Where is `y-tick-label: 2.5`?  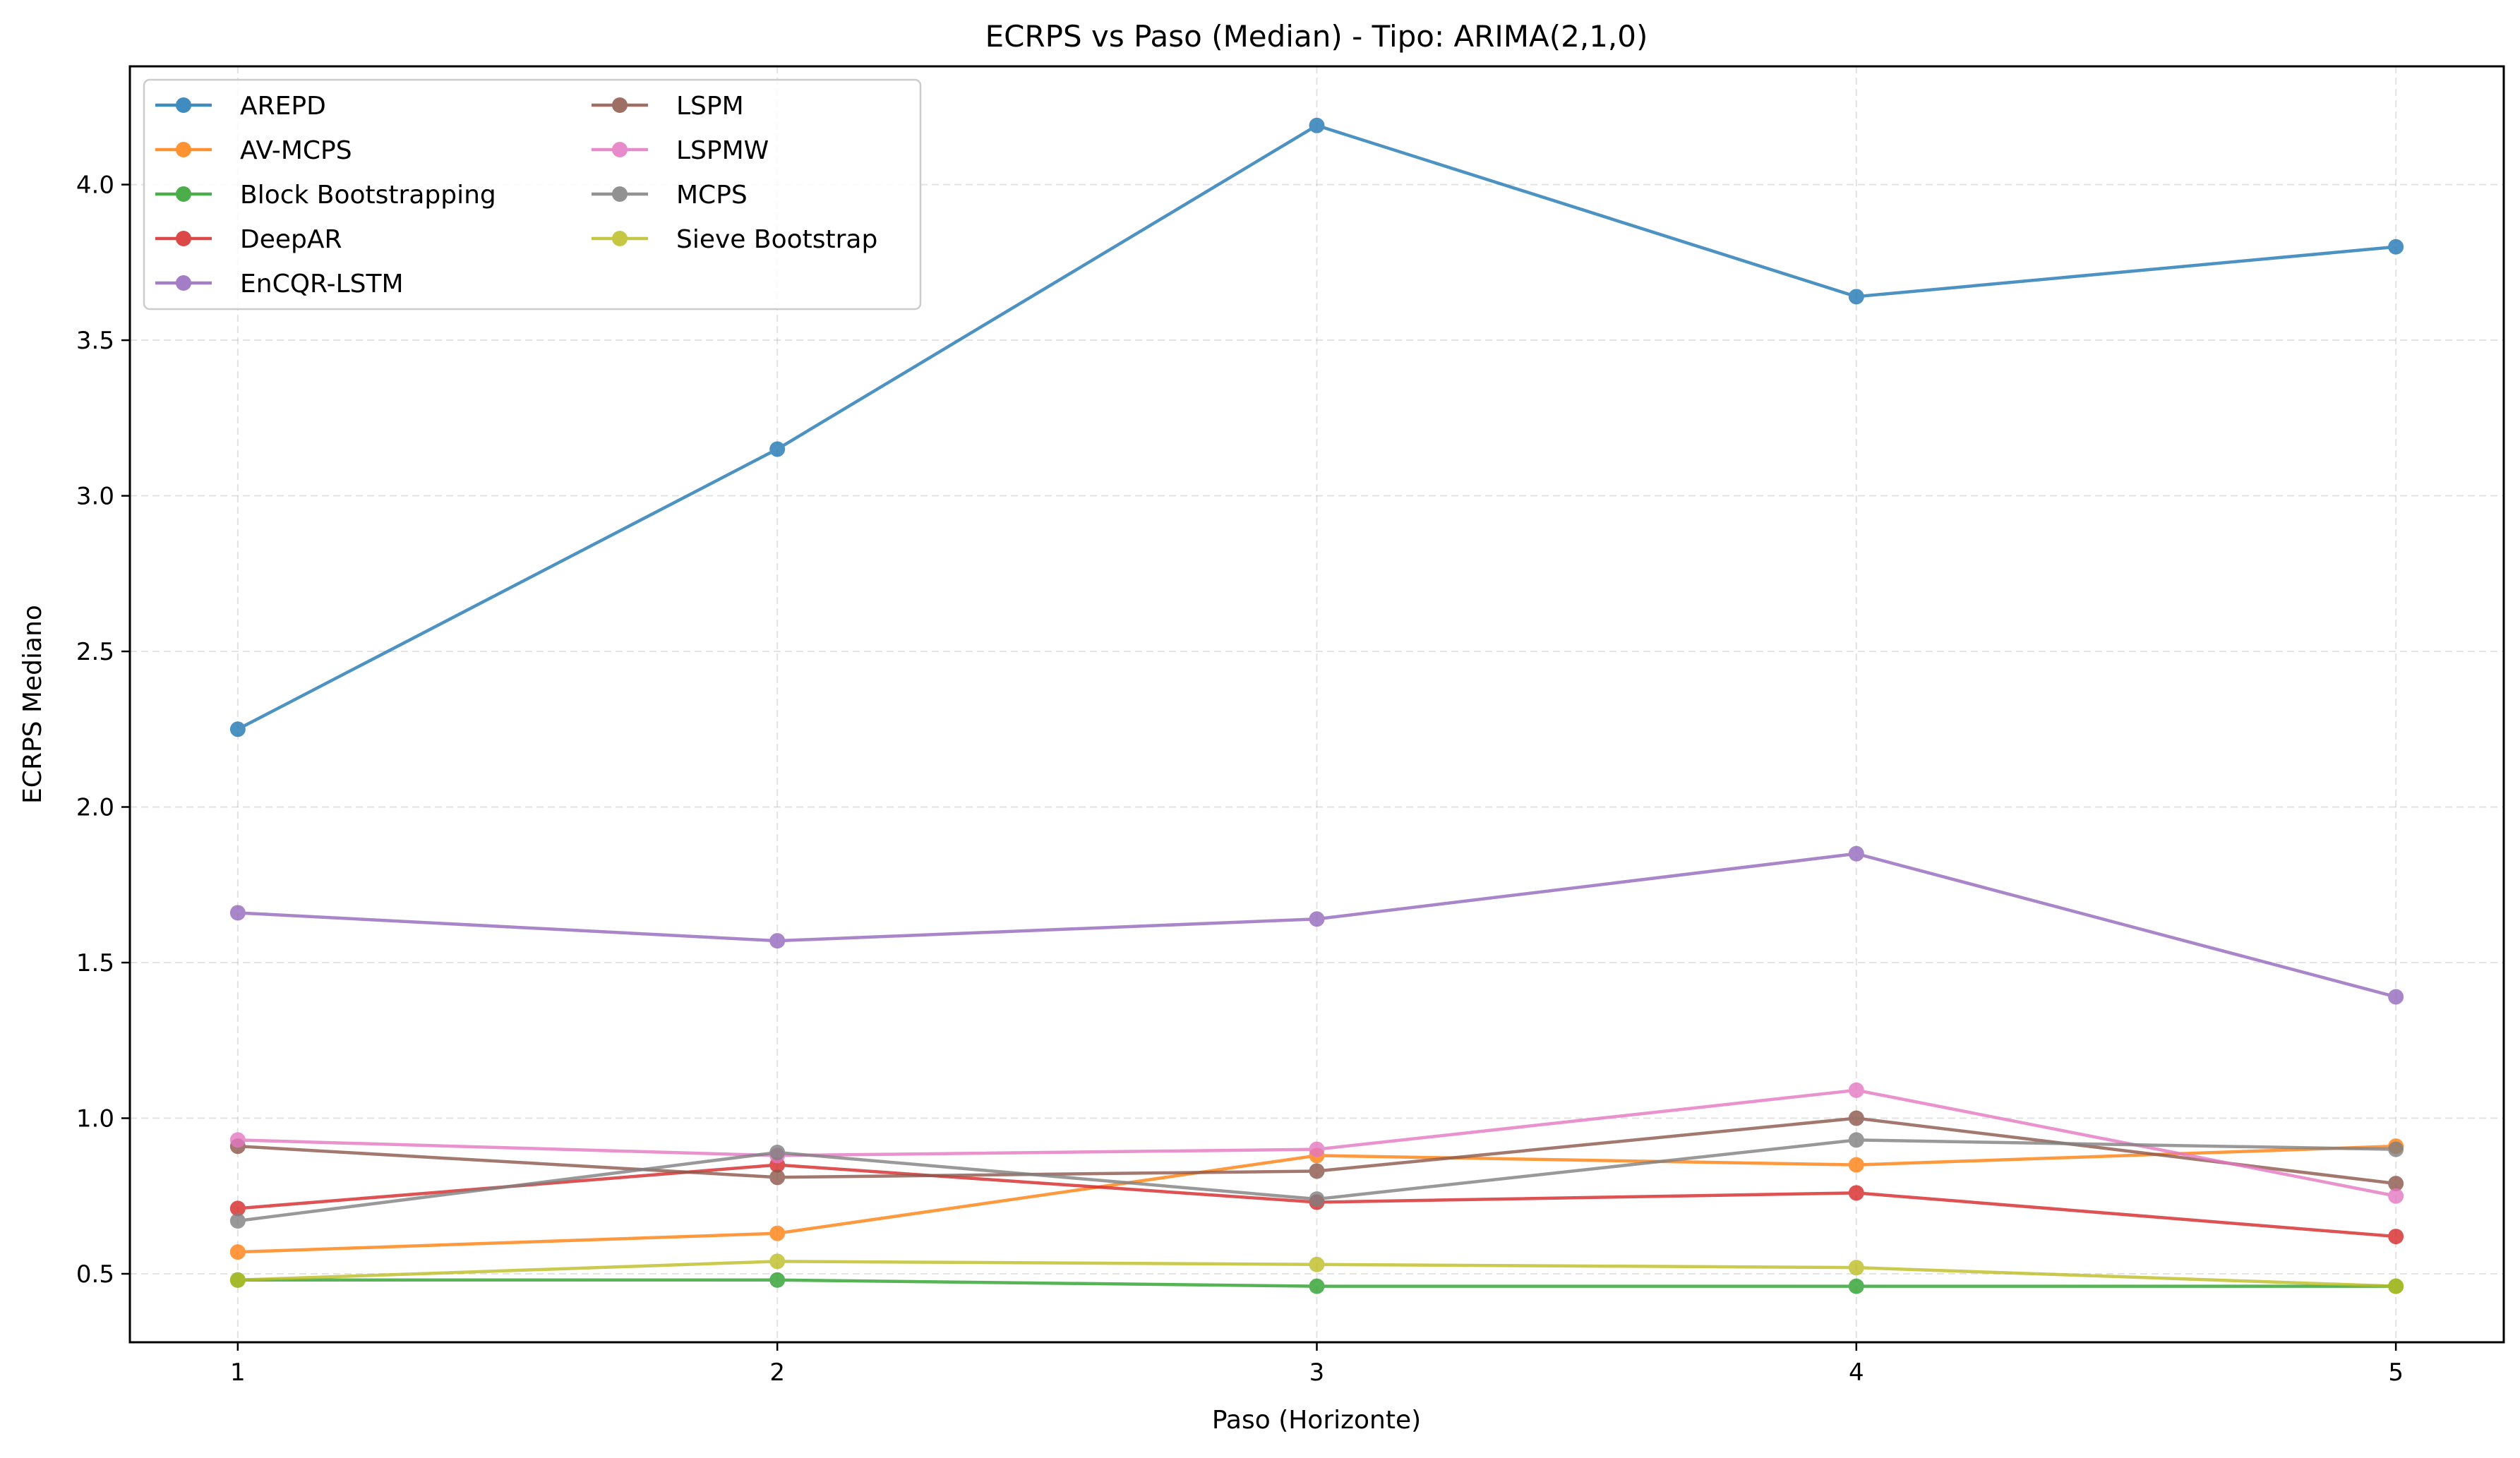
y-tick-label: 2.5 is located at coordinates (95, 652).